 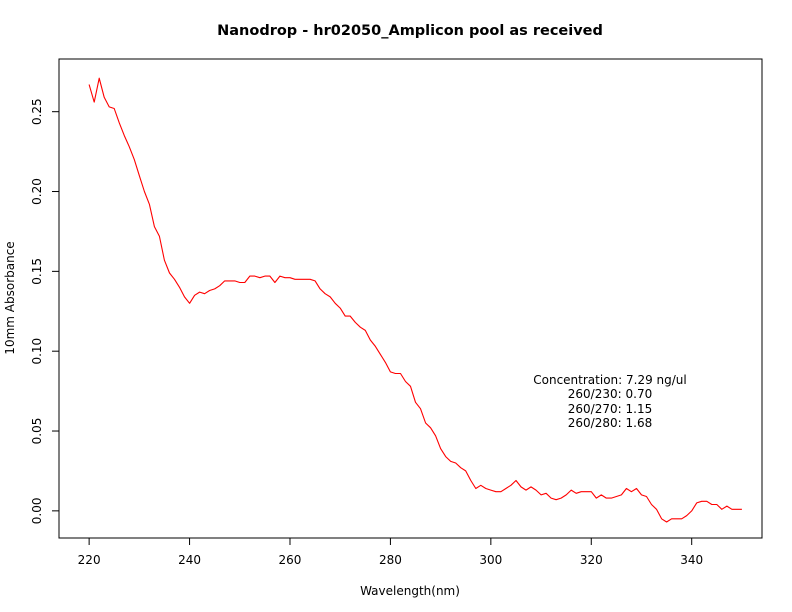 What do you see at coordinates (45, 311) in the screenshot?
I see `y-axis: 0.00 0.05 0.10 0.15 0.20 0.25` at bounding box center [45, 311].